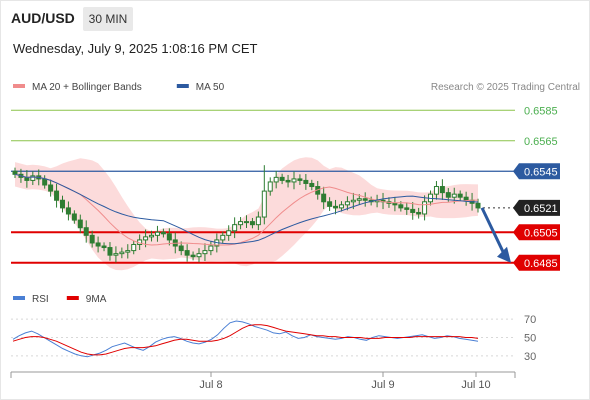 The height and width of the screenshot is (400, 590). Describe the element at coordinates (530, 320) in the screenshot. I see `rsi-tick-0: 70` at that location.